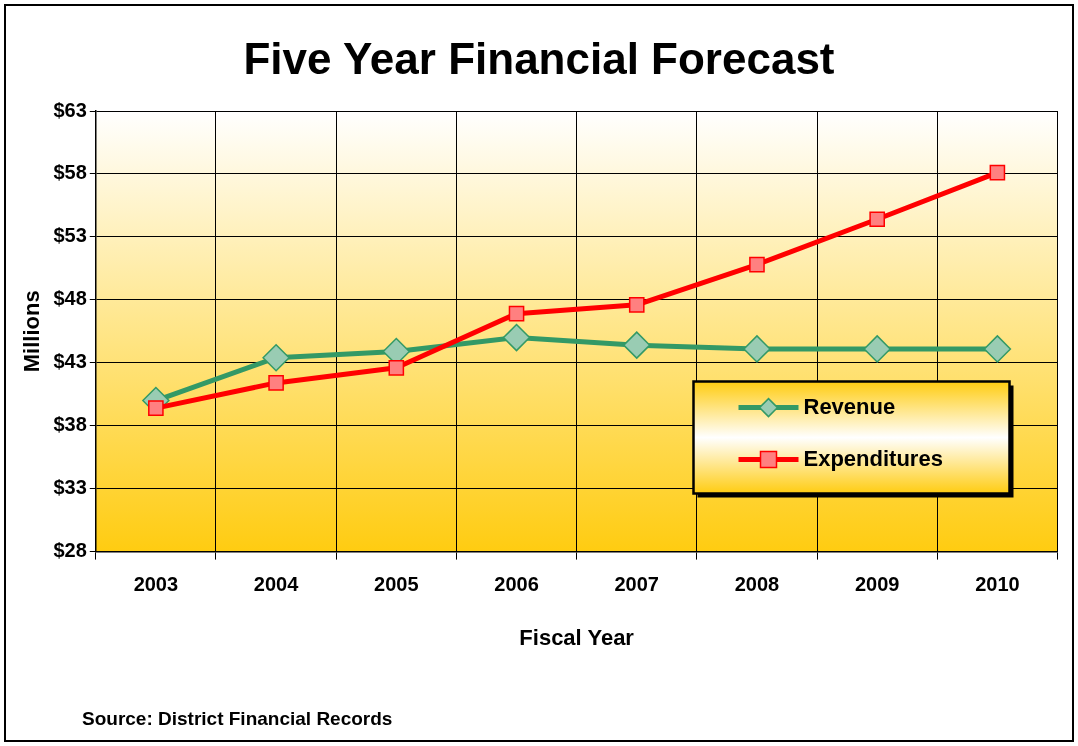 Image resolution: width=1078 pixels, height=746 pixels. Describe the element at coordinates (636, 584) in the screenshot. I see `x-tick-label: 2007` at that location.